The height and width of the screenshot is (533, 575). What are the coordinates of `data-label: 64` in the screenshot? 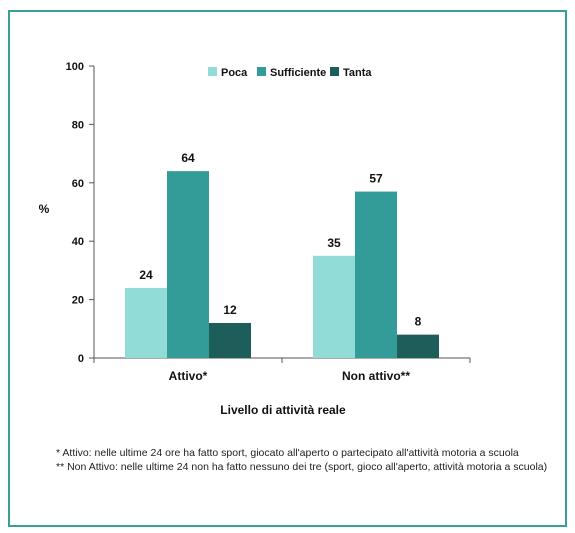 It's located at (188, 158).